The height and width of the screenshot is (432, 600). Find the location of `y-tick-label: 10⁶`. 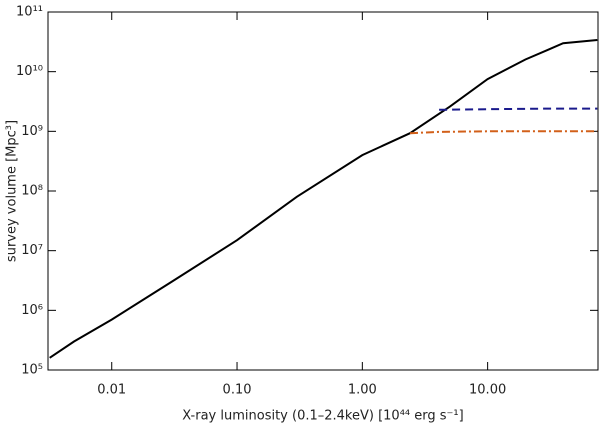

y-tick-label: 10⁶ is located at coordinates (32, 310).